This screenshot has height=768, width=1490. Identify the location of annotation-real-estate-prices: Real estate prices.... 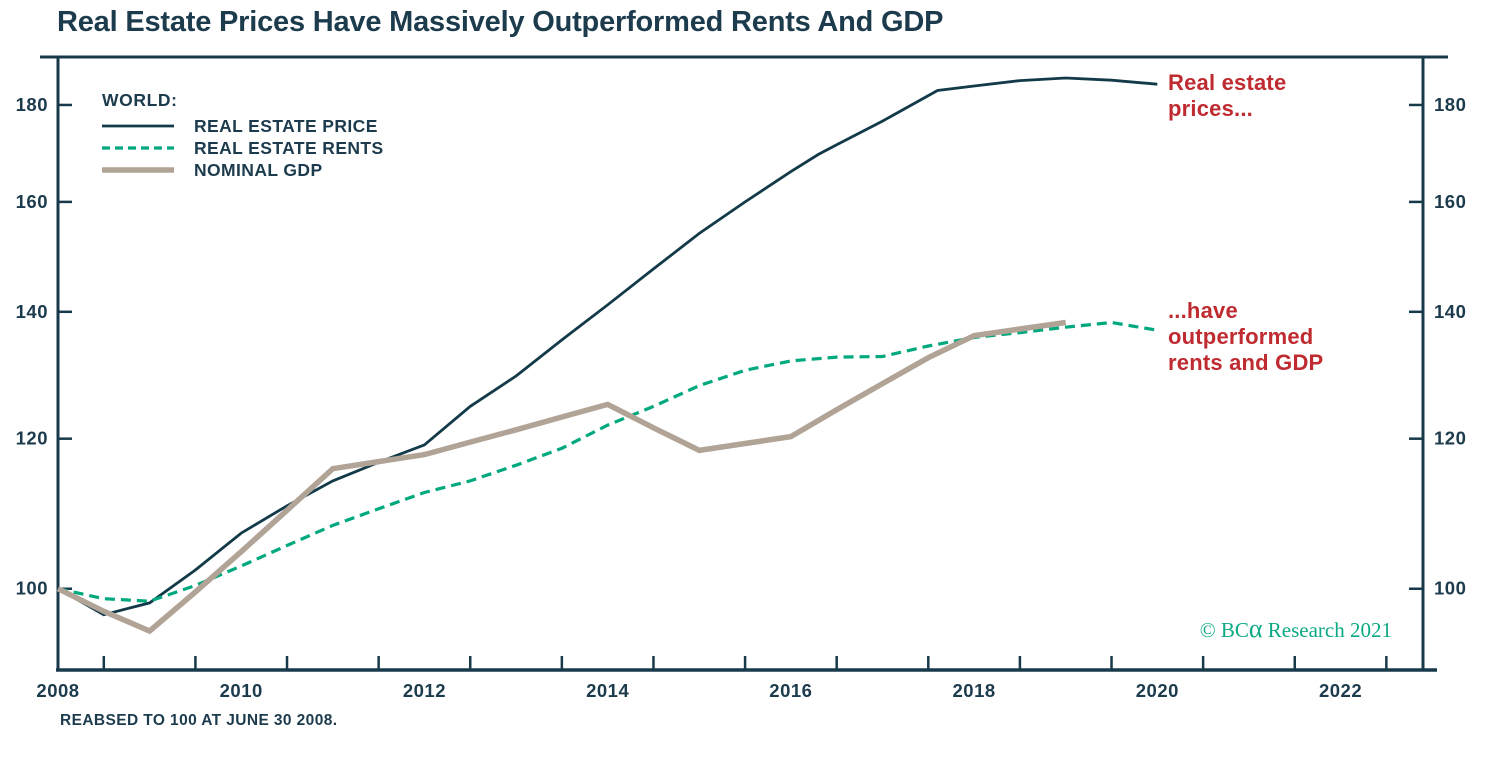
(1227, 95).